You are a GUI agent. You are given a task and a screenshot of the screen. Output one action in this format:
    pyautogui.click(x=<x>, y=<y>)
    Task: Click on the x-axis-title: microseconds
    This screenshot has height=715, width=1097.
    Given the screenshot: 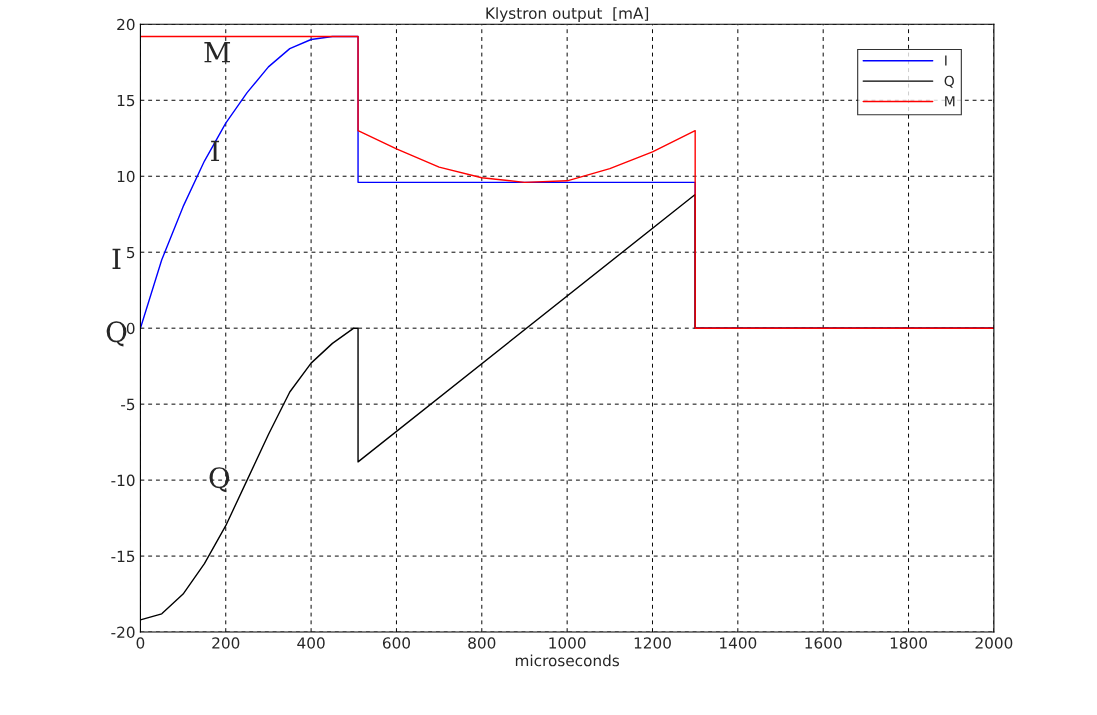 What is the action you would take?
    pyautogui.click(x=567, y=660)
    